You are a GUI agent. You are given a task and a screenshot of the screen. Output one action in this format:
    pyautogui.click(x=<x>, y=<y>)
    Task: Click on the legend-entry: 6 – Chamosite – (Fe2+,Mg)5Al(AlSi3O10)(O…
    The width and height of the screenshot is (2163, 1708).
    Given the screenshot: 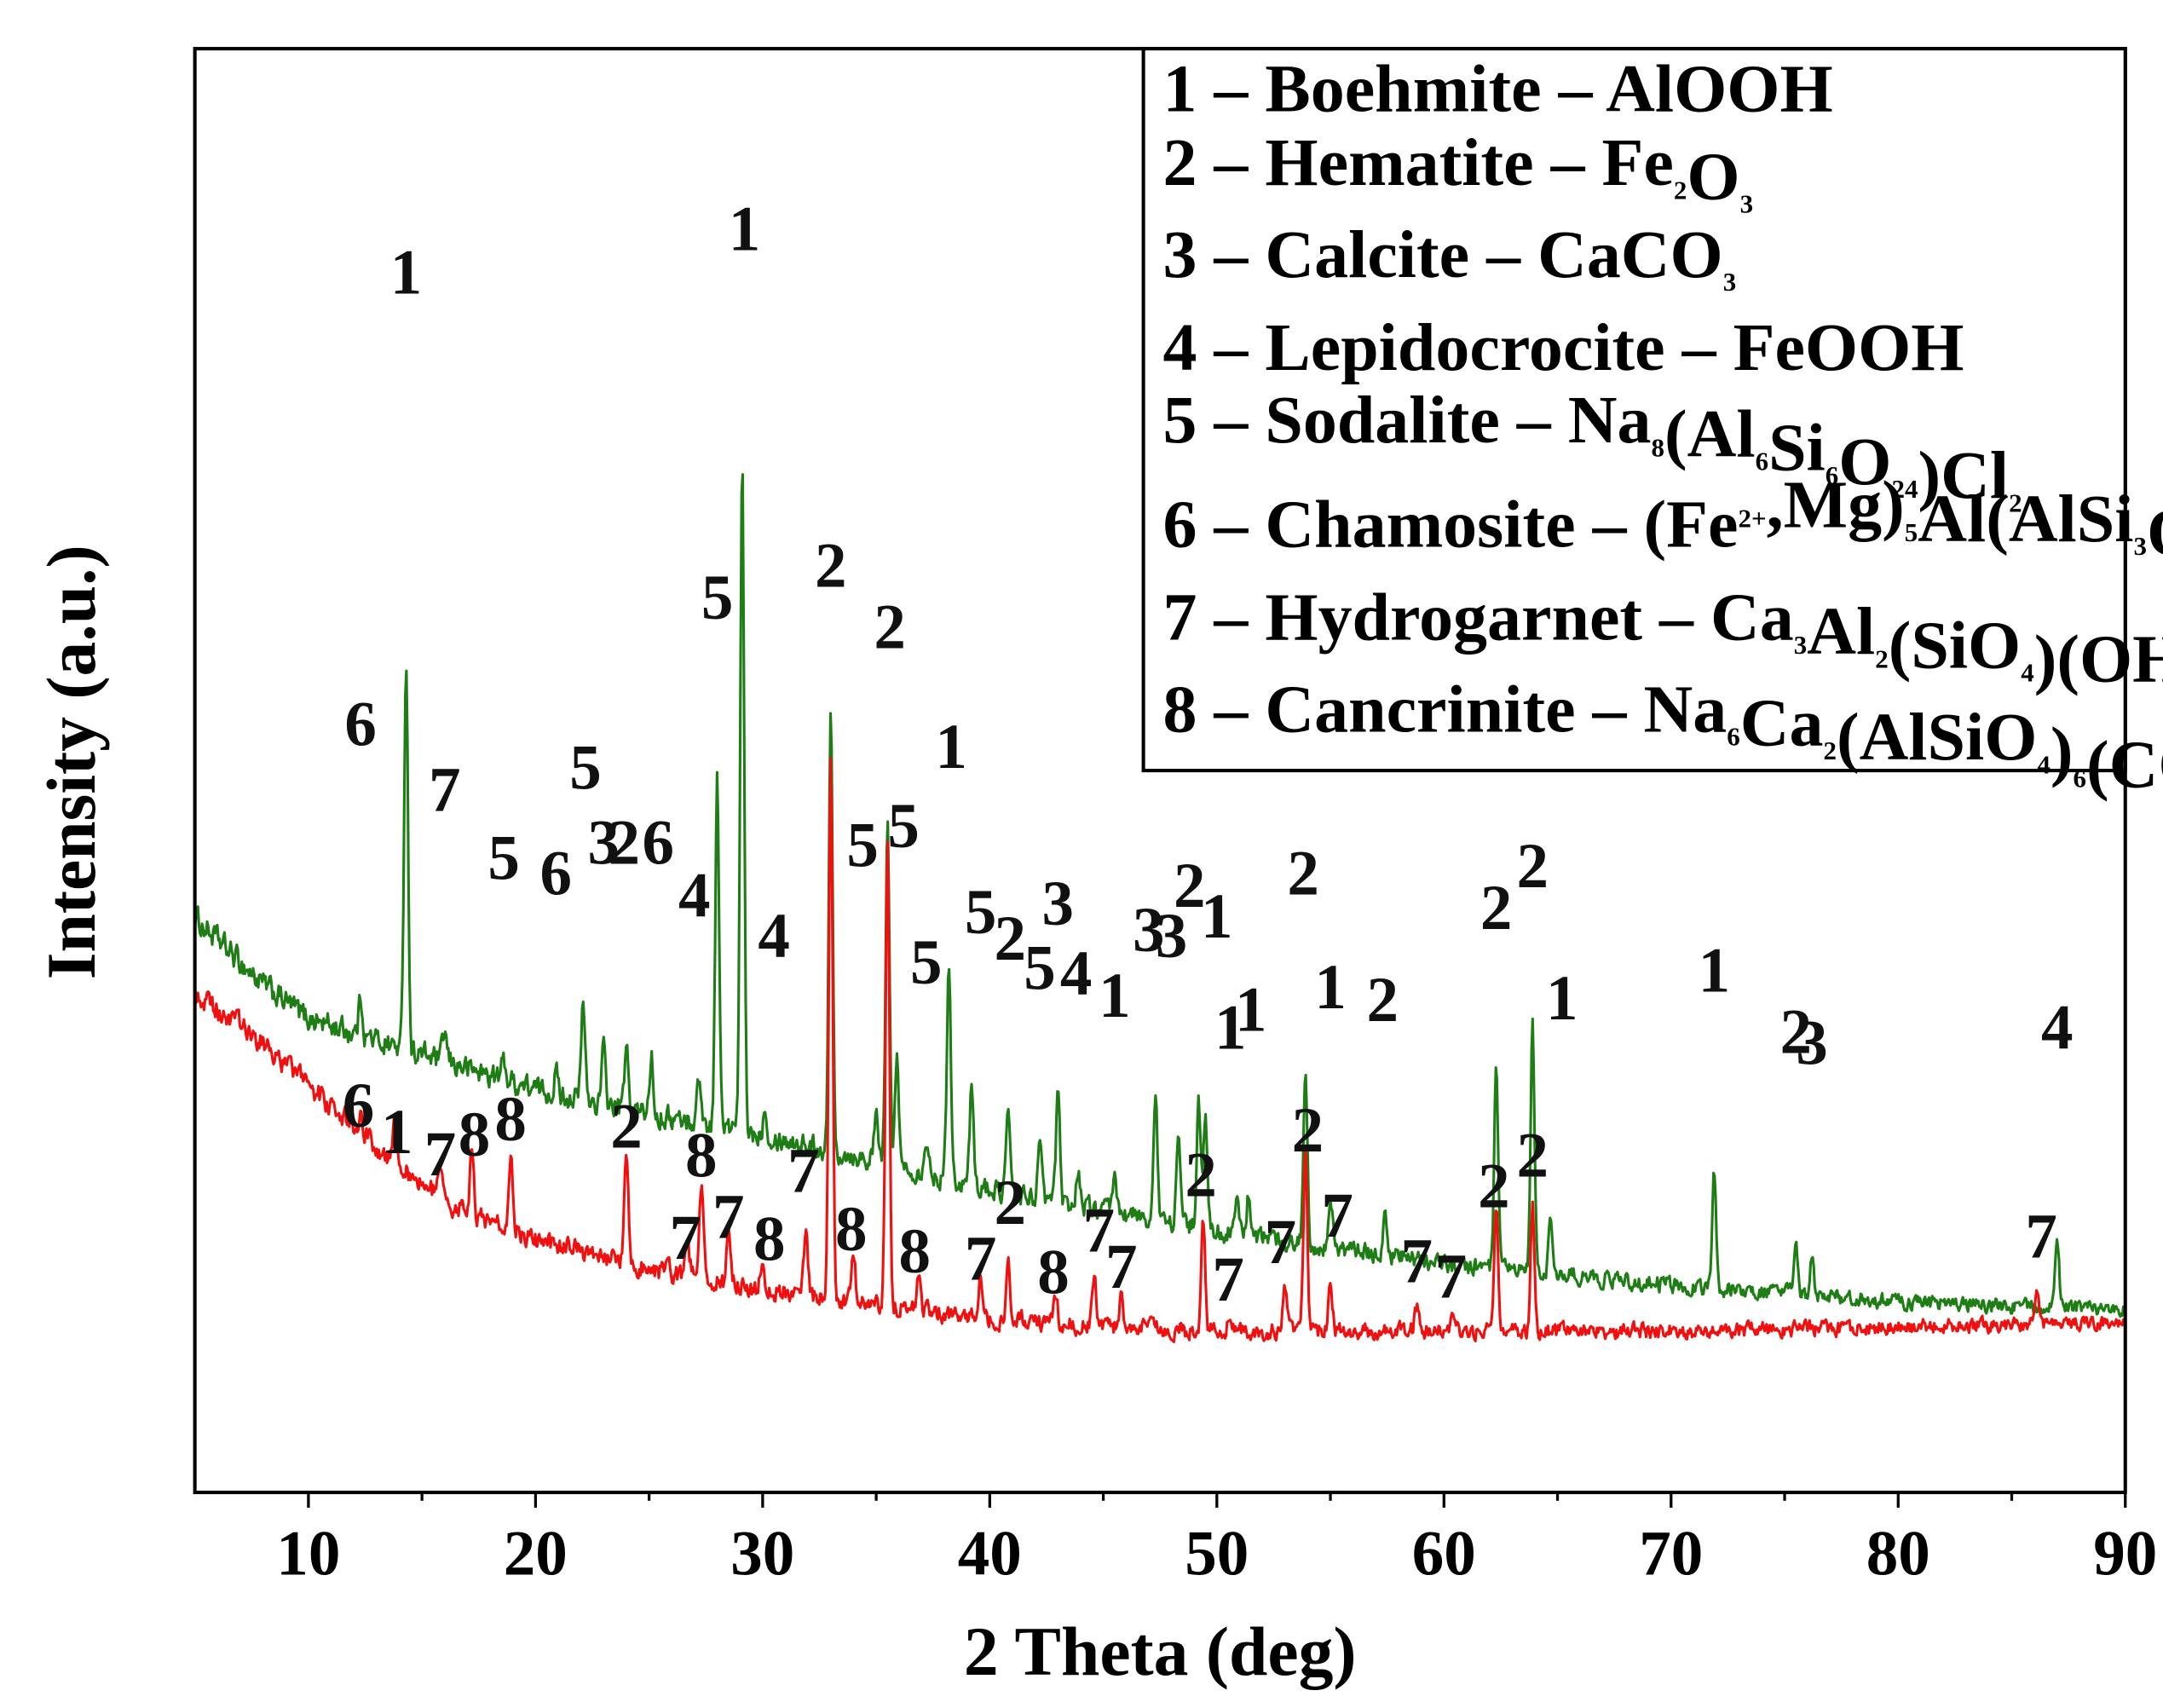 What is the action you would take?
    pyautogui.click(x=1662, y=527)
    